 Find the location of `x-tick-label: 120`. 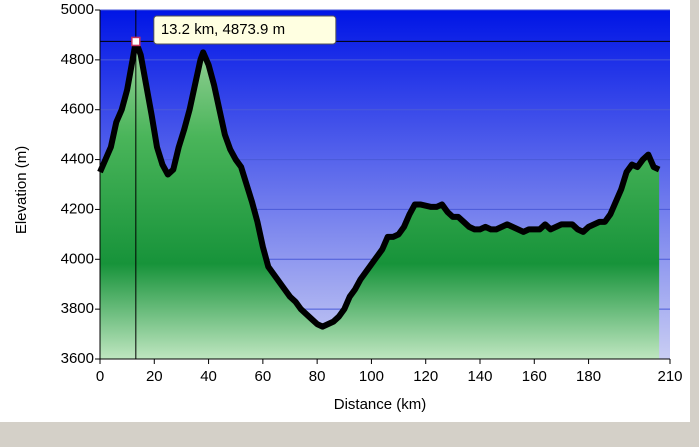

x-tick-label: 120 is located at coordinates (425, 376).